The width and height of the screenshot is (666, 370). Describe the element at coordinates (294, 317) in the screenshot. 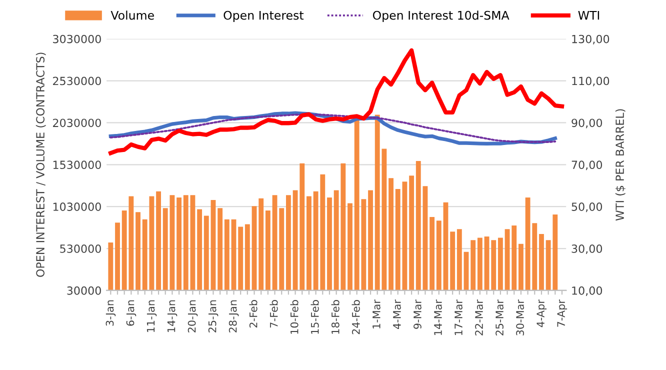

I see `x-tick-label: 10-Feb` at that location.